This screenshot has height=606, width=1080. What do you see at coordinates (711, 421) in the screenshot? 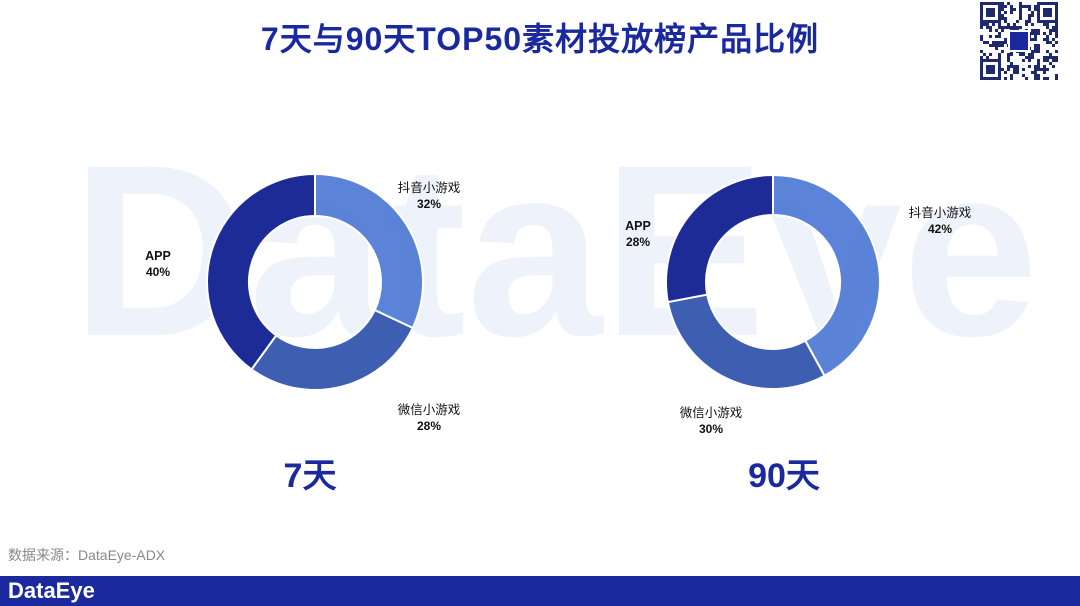
I see `slice-label-90d-1: 微信小游戏 30%` at bounding box center [711, 421].